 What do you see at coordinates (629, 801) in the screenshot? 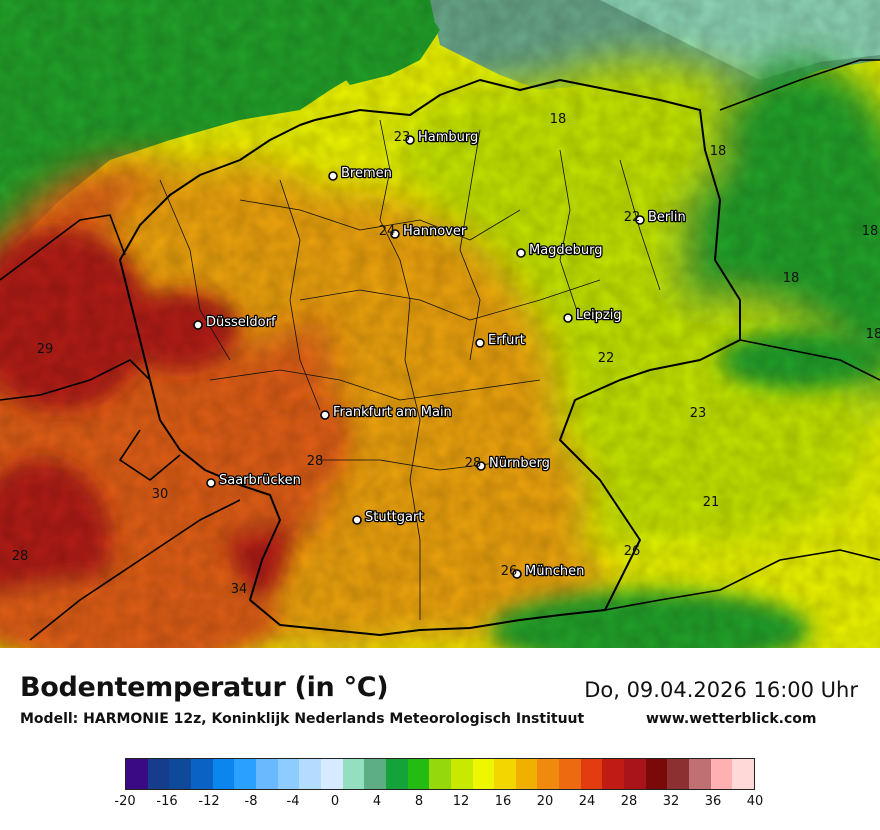
I see `legend-tick: 28` at bounding box center [629, 801].